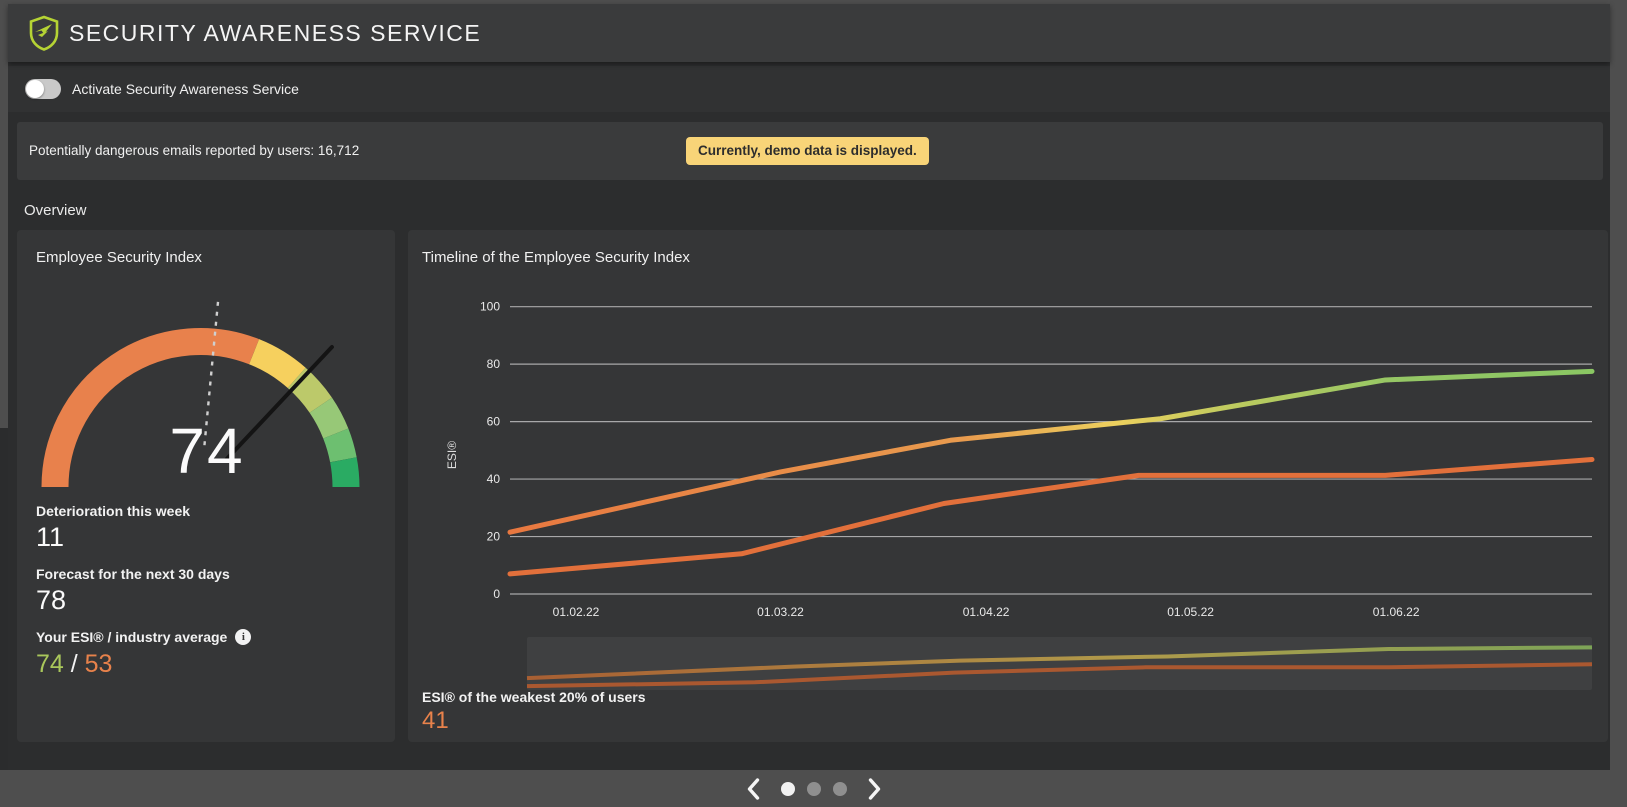  What do you see at coordinates (813, 2) in the screenshot?
I see `page-background-top` at bounding box center [813, 2].